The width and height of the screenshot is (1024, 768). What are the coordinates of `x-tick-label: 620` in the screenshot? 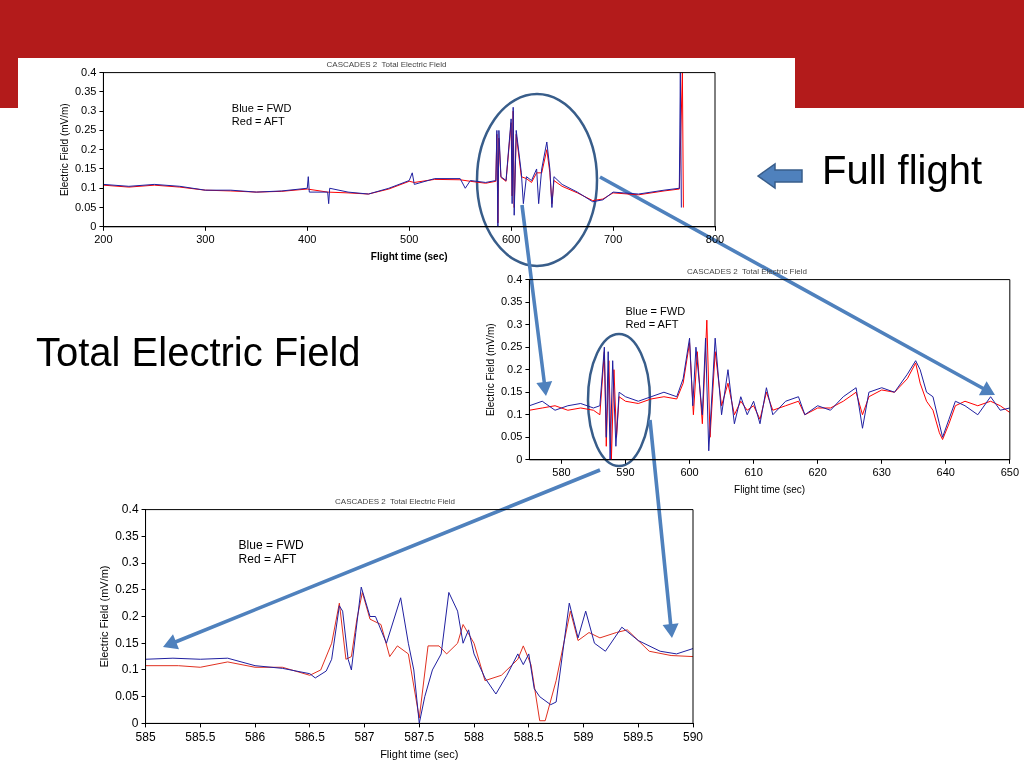 It's located at (817, 472).